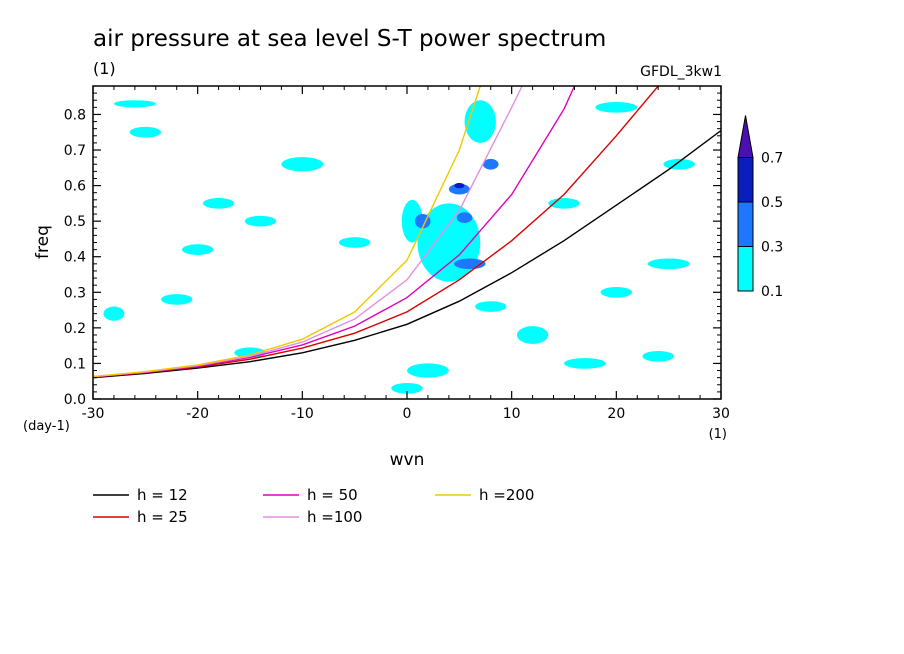  Describe the element at coordinates (332, 495) in the screenshot. I see `legend-label: h = 50` at that location.